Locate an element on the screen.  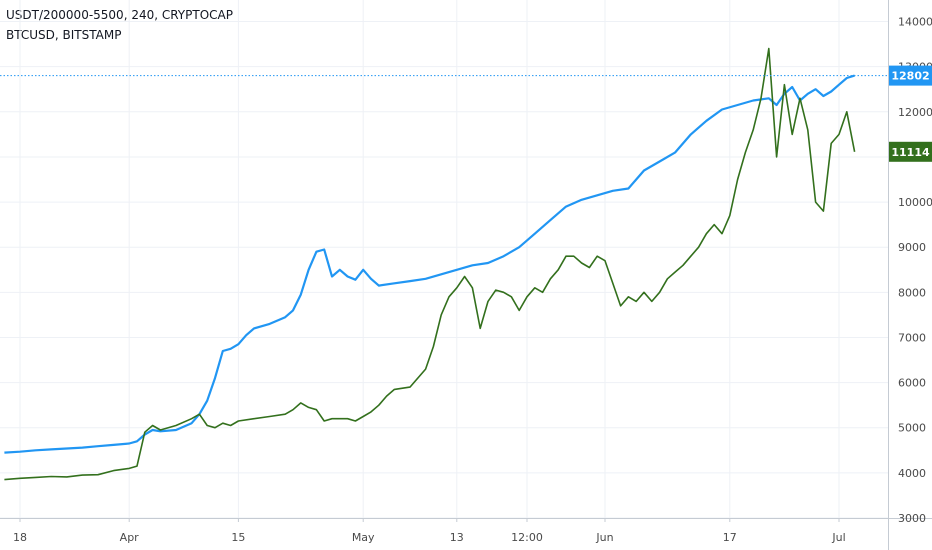
y-tick-label: 10000 is located at coordinates (915, 202).